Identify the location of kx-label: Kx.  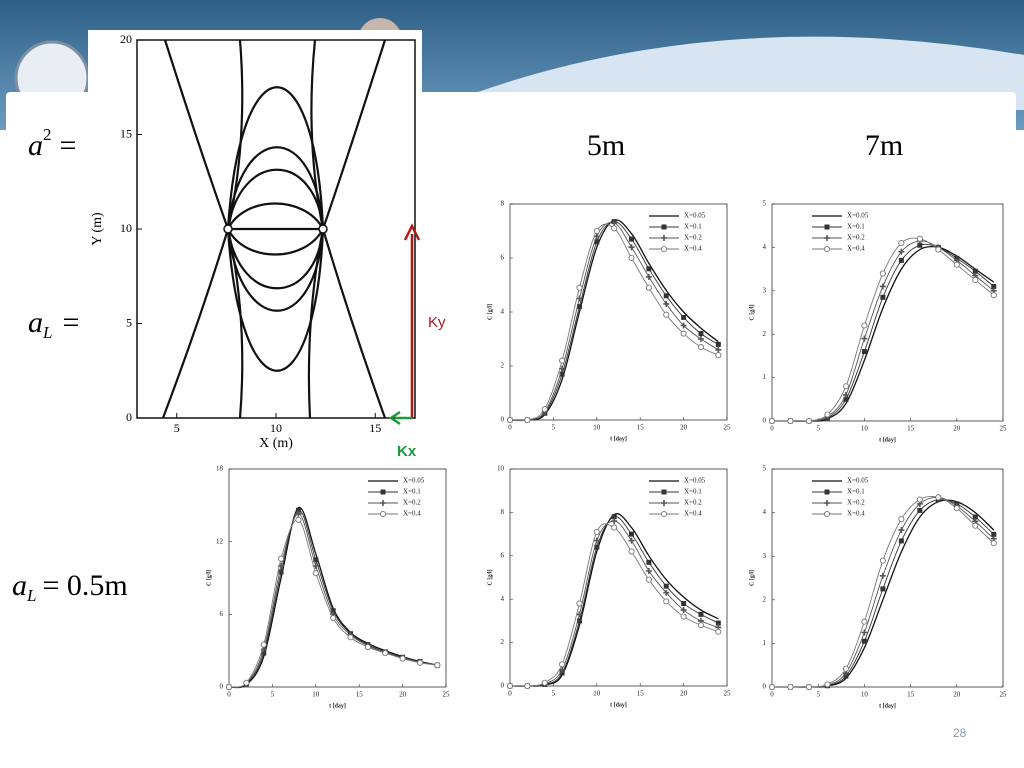
(407, 451).